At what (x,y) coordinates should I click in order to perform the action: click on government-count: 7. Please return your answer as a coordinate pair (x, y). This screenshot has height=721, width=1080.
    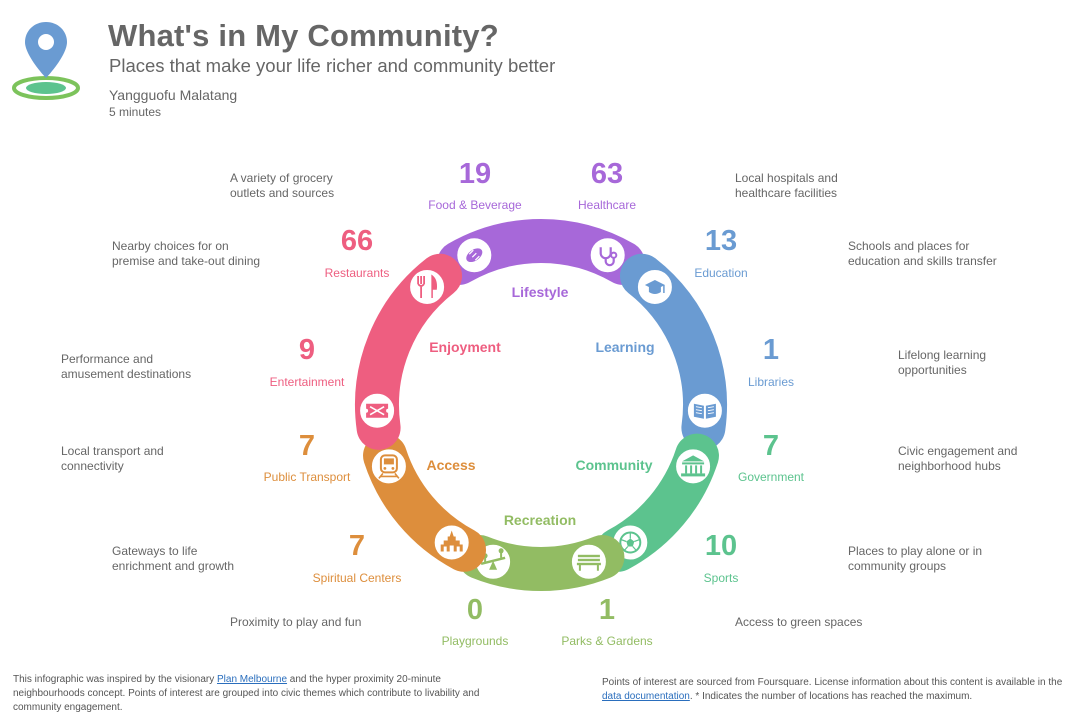
    Looking at the image, I should click on (771, 446).